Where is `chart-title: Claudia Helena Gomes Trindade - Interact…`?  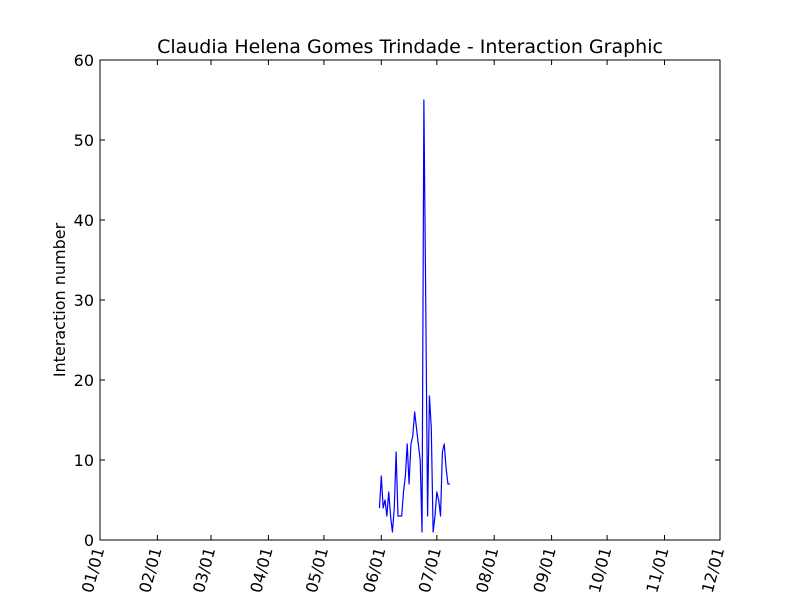
chart-title: Claudia Helena Gomes Trindade - Interact… is located at coordinates (410, 47).